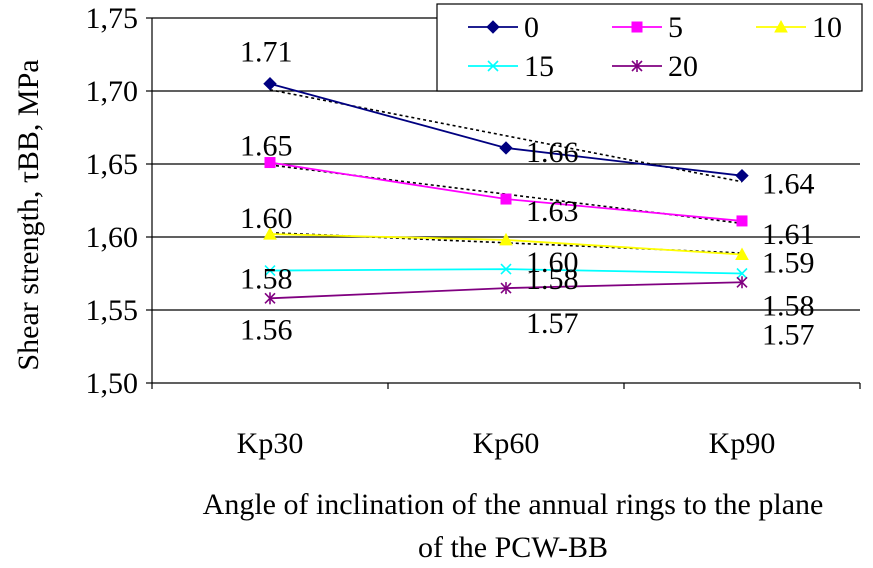 Image resolution: width=873 pixels, height=568 pixels. Describe the element at coordinates (266, 146) in the screenshot. I see `data-label: 1.65` at that location.